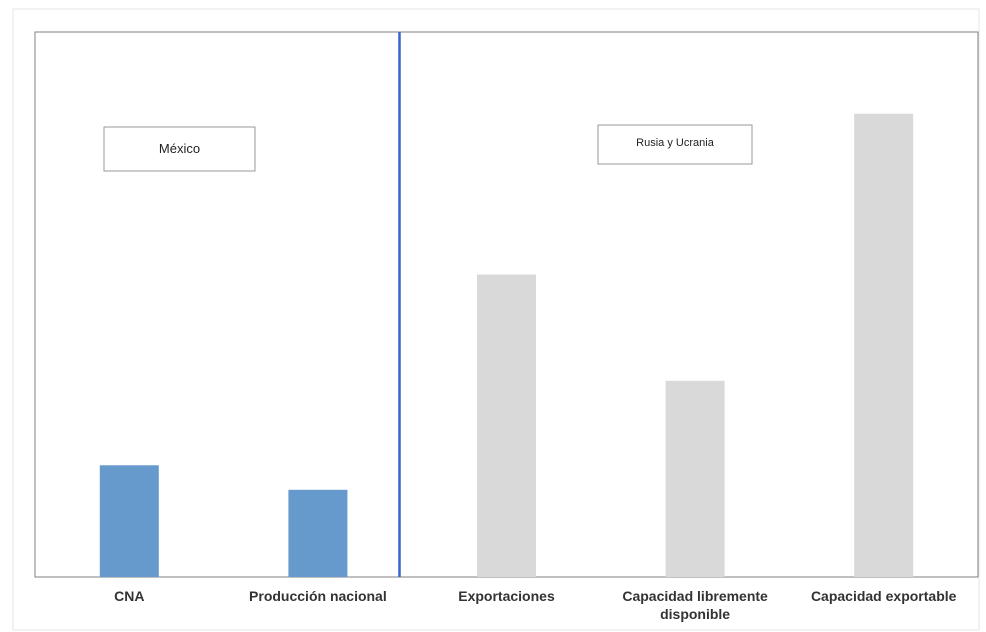 The image size is (986, 632). I want to click on annotation-rusia-ucrania: Rusia y Ucrania, so click(675, 144).